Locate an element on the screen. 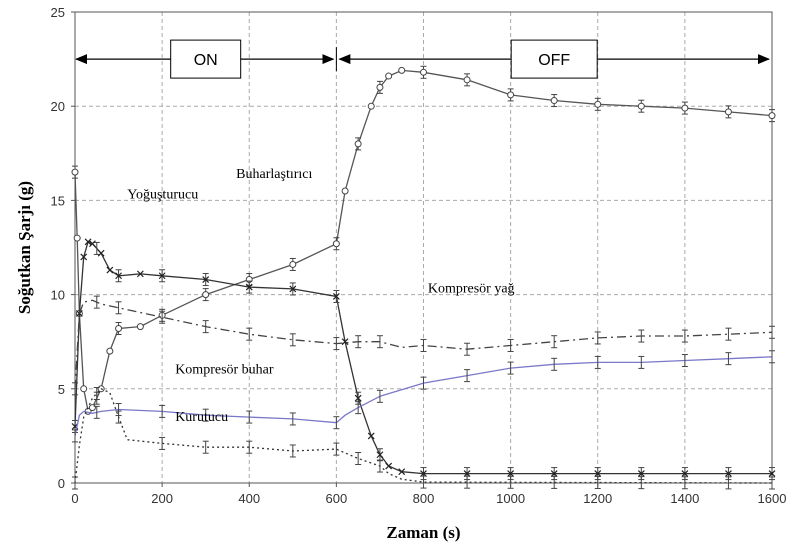 The image size is (790, 547). x-tick-label: 800 is located at coordinates (424, 498).